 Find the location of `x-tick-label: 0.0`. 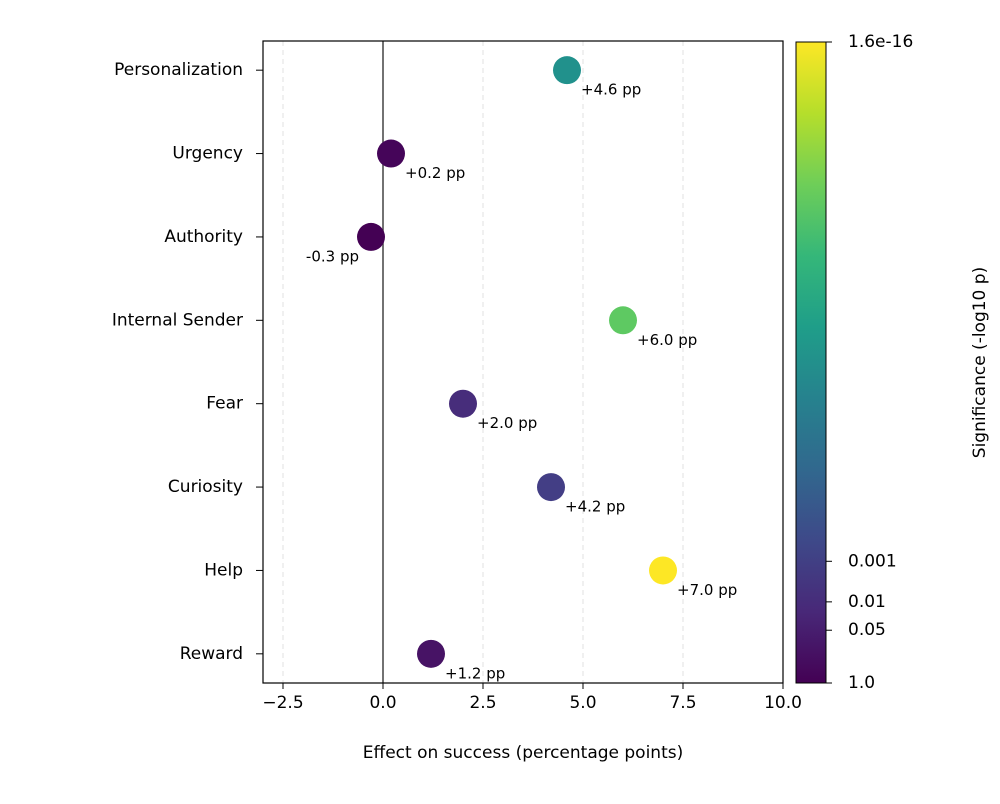

x-tick-label: 0.0 is located at coordinates (382, 703).